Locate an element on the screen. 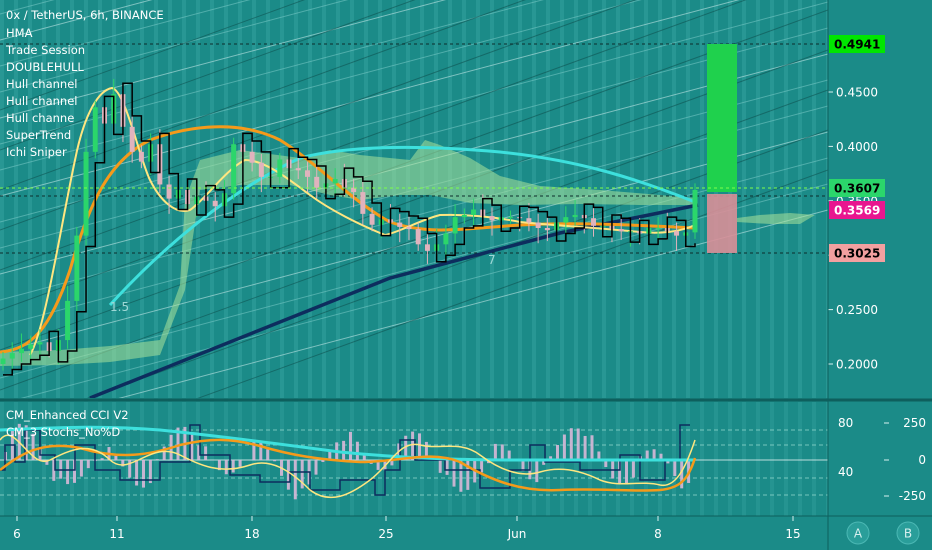 The width and height of the screenshot is (932, 550). price-tag-label: 0.3569 is located at coordinates (857, 211).